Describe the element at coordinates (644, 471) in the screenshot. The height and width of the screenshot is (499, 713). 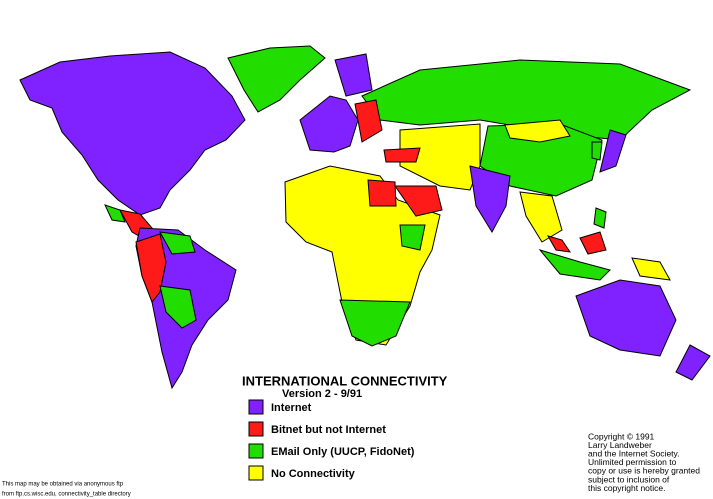
I see `copyright-line: copy or use is hereby granted` at that location.